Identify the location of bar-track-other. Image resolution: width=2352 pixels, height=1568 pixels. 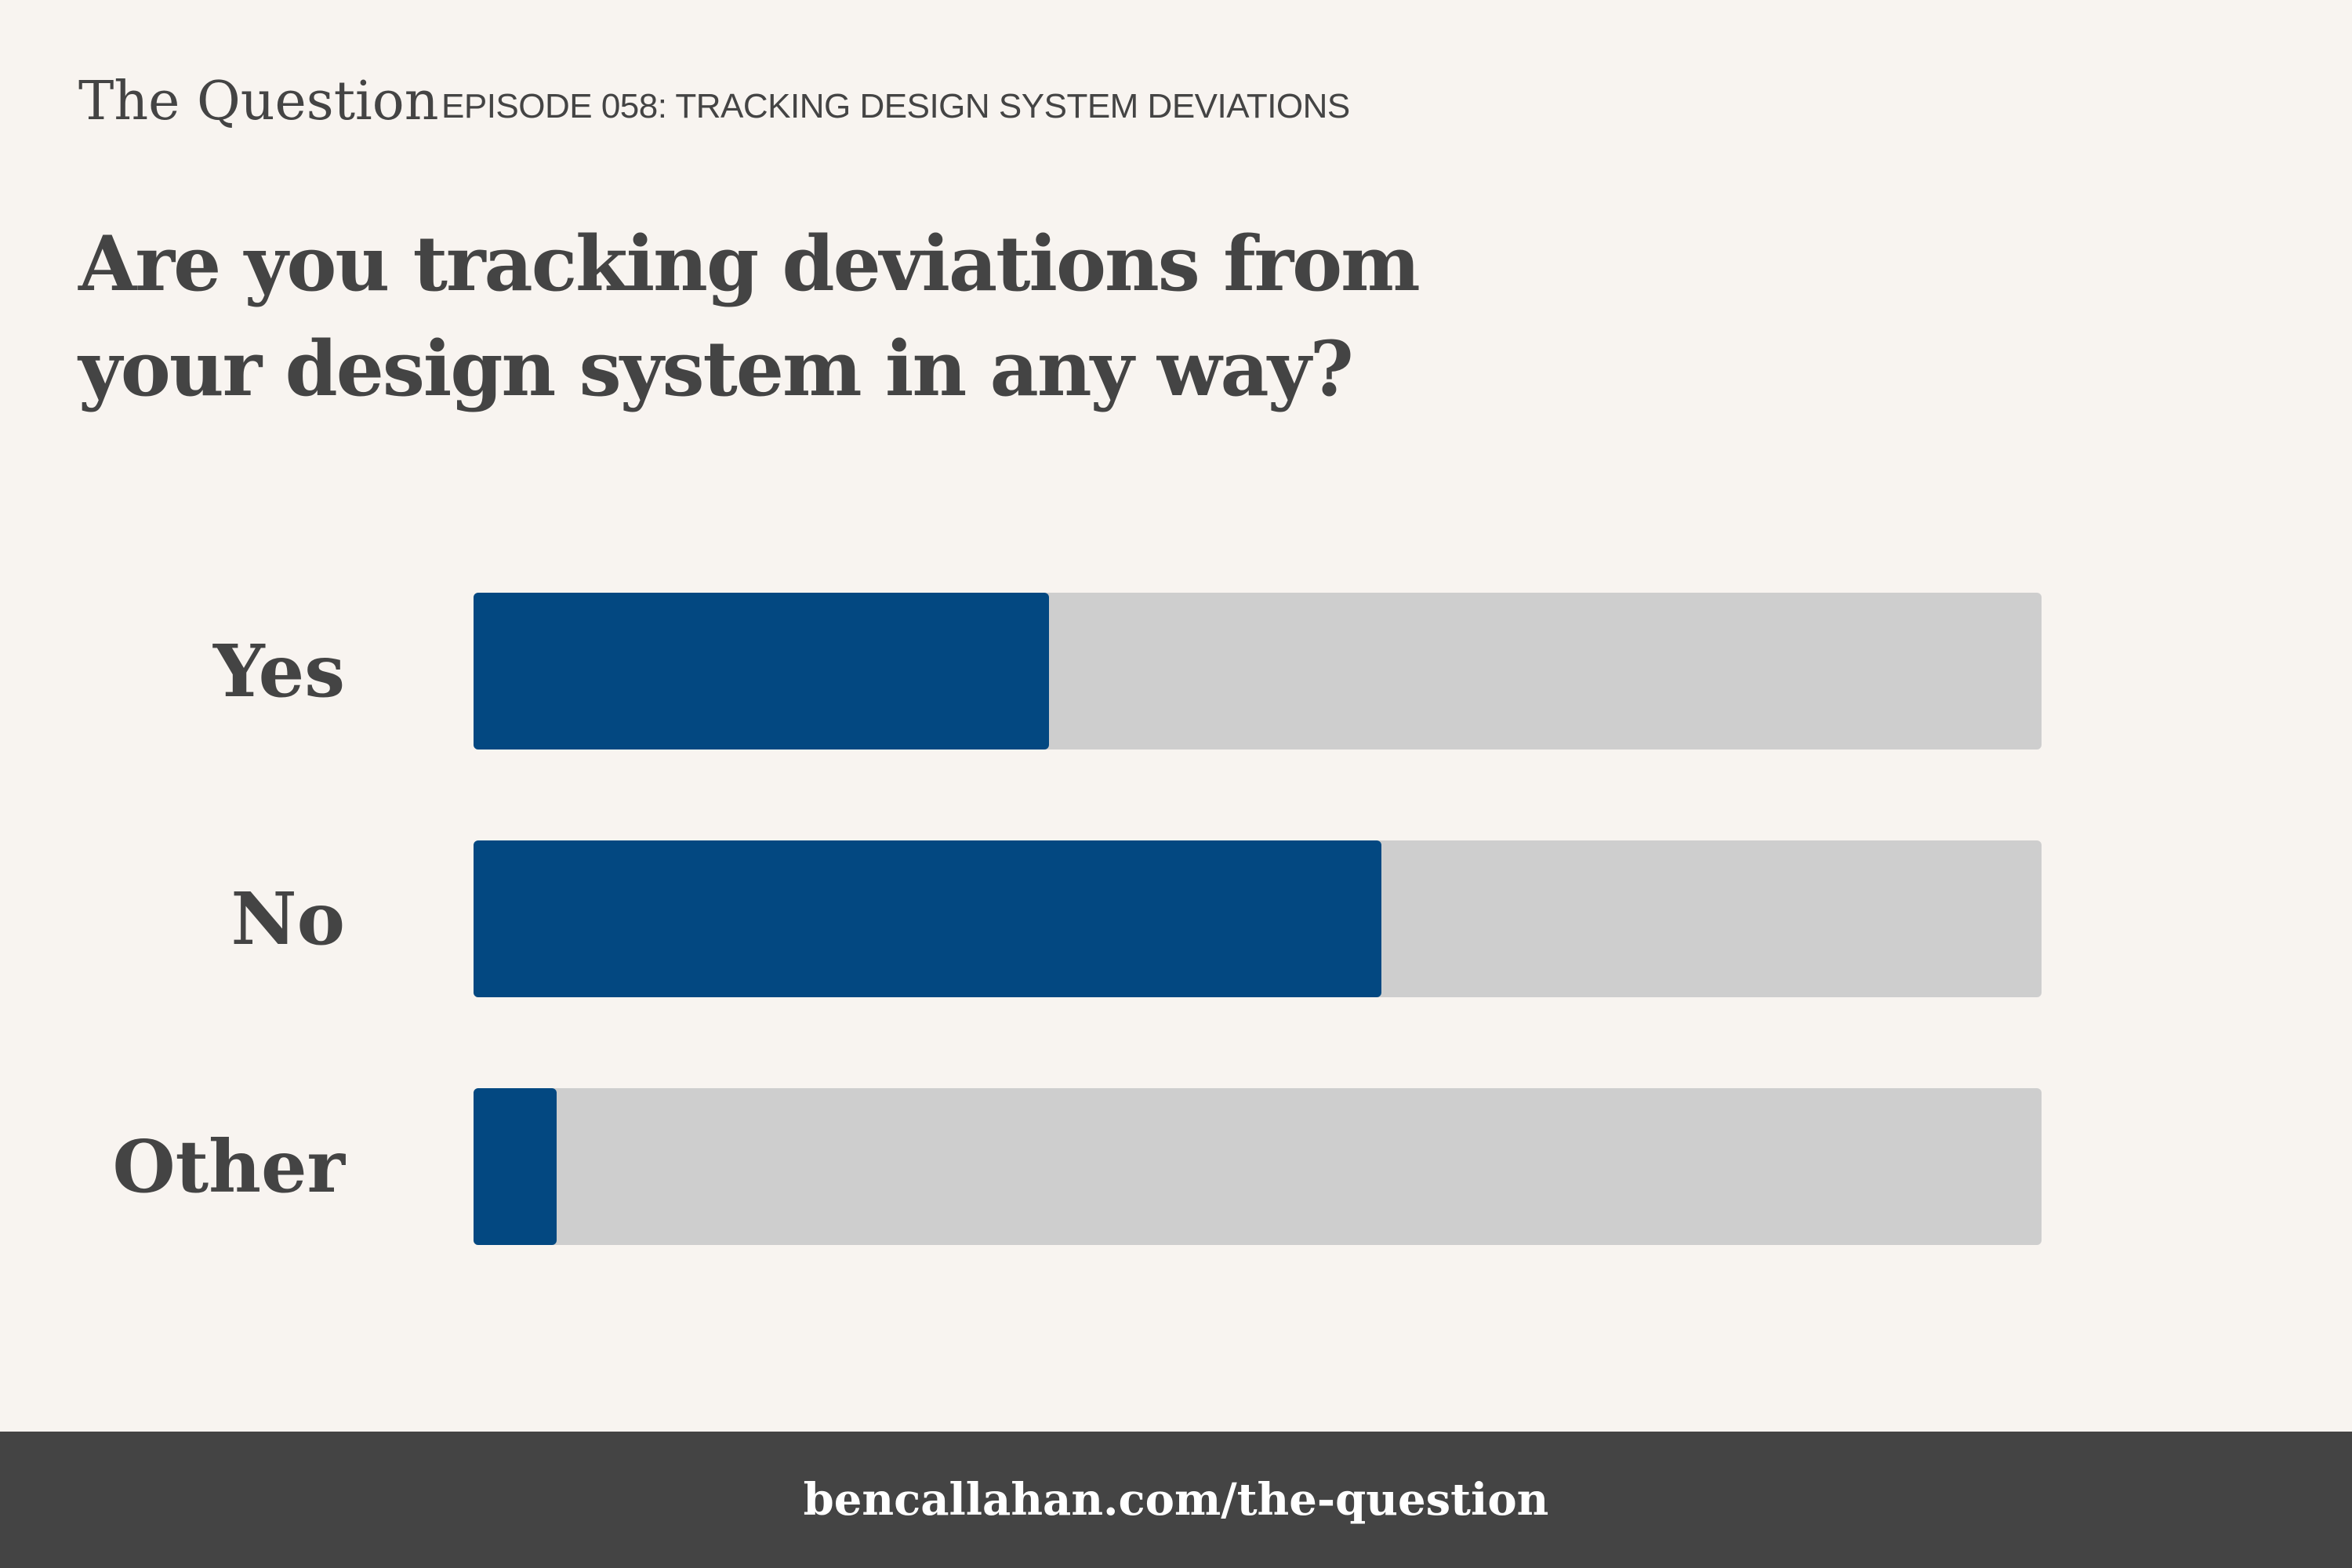
(1258, 1166).